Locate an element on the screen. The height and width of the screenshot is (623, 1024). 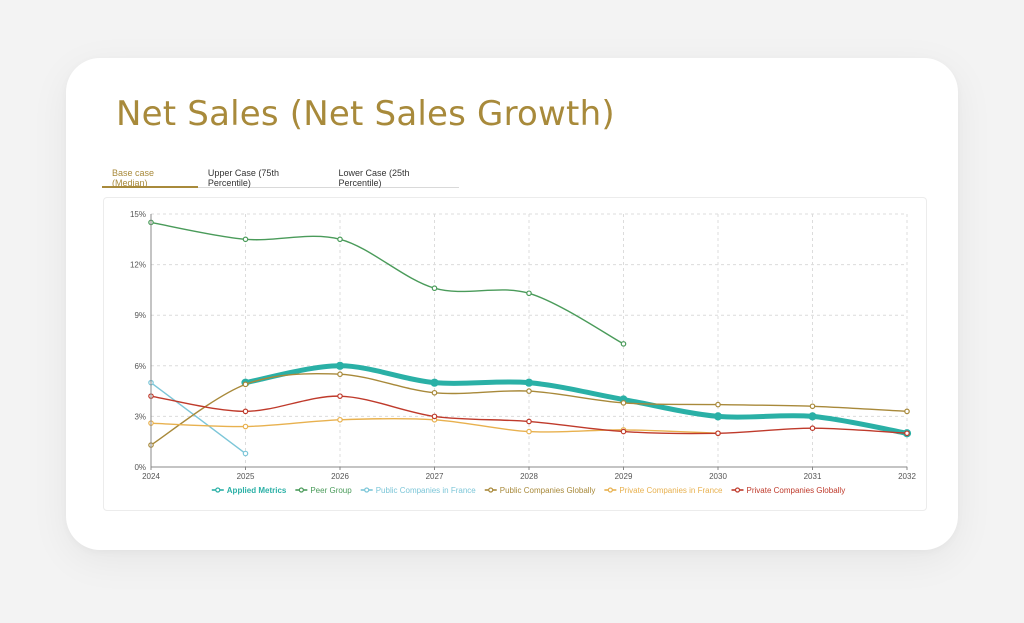
series-public-companies-in-france is located at coordinates (198, 418).